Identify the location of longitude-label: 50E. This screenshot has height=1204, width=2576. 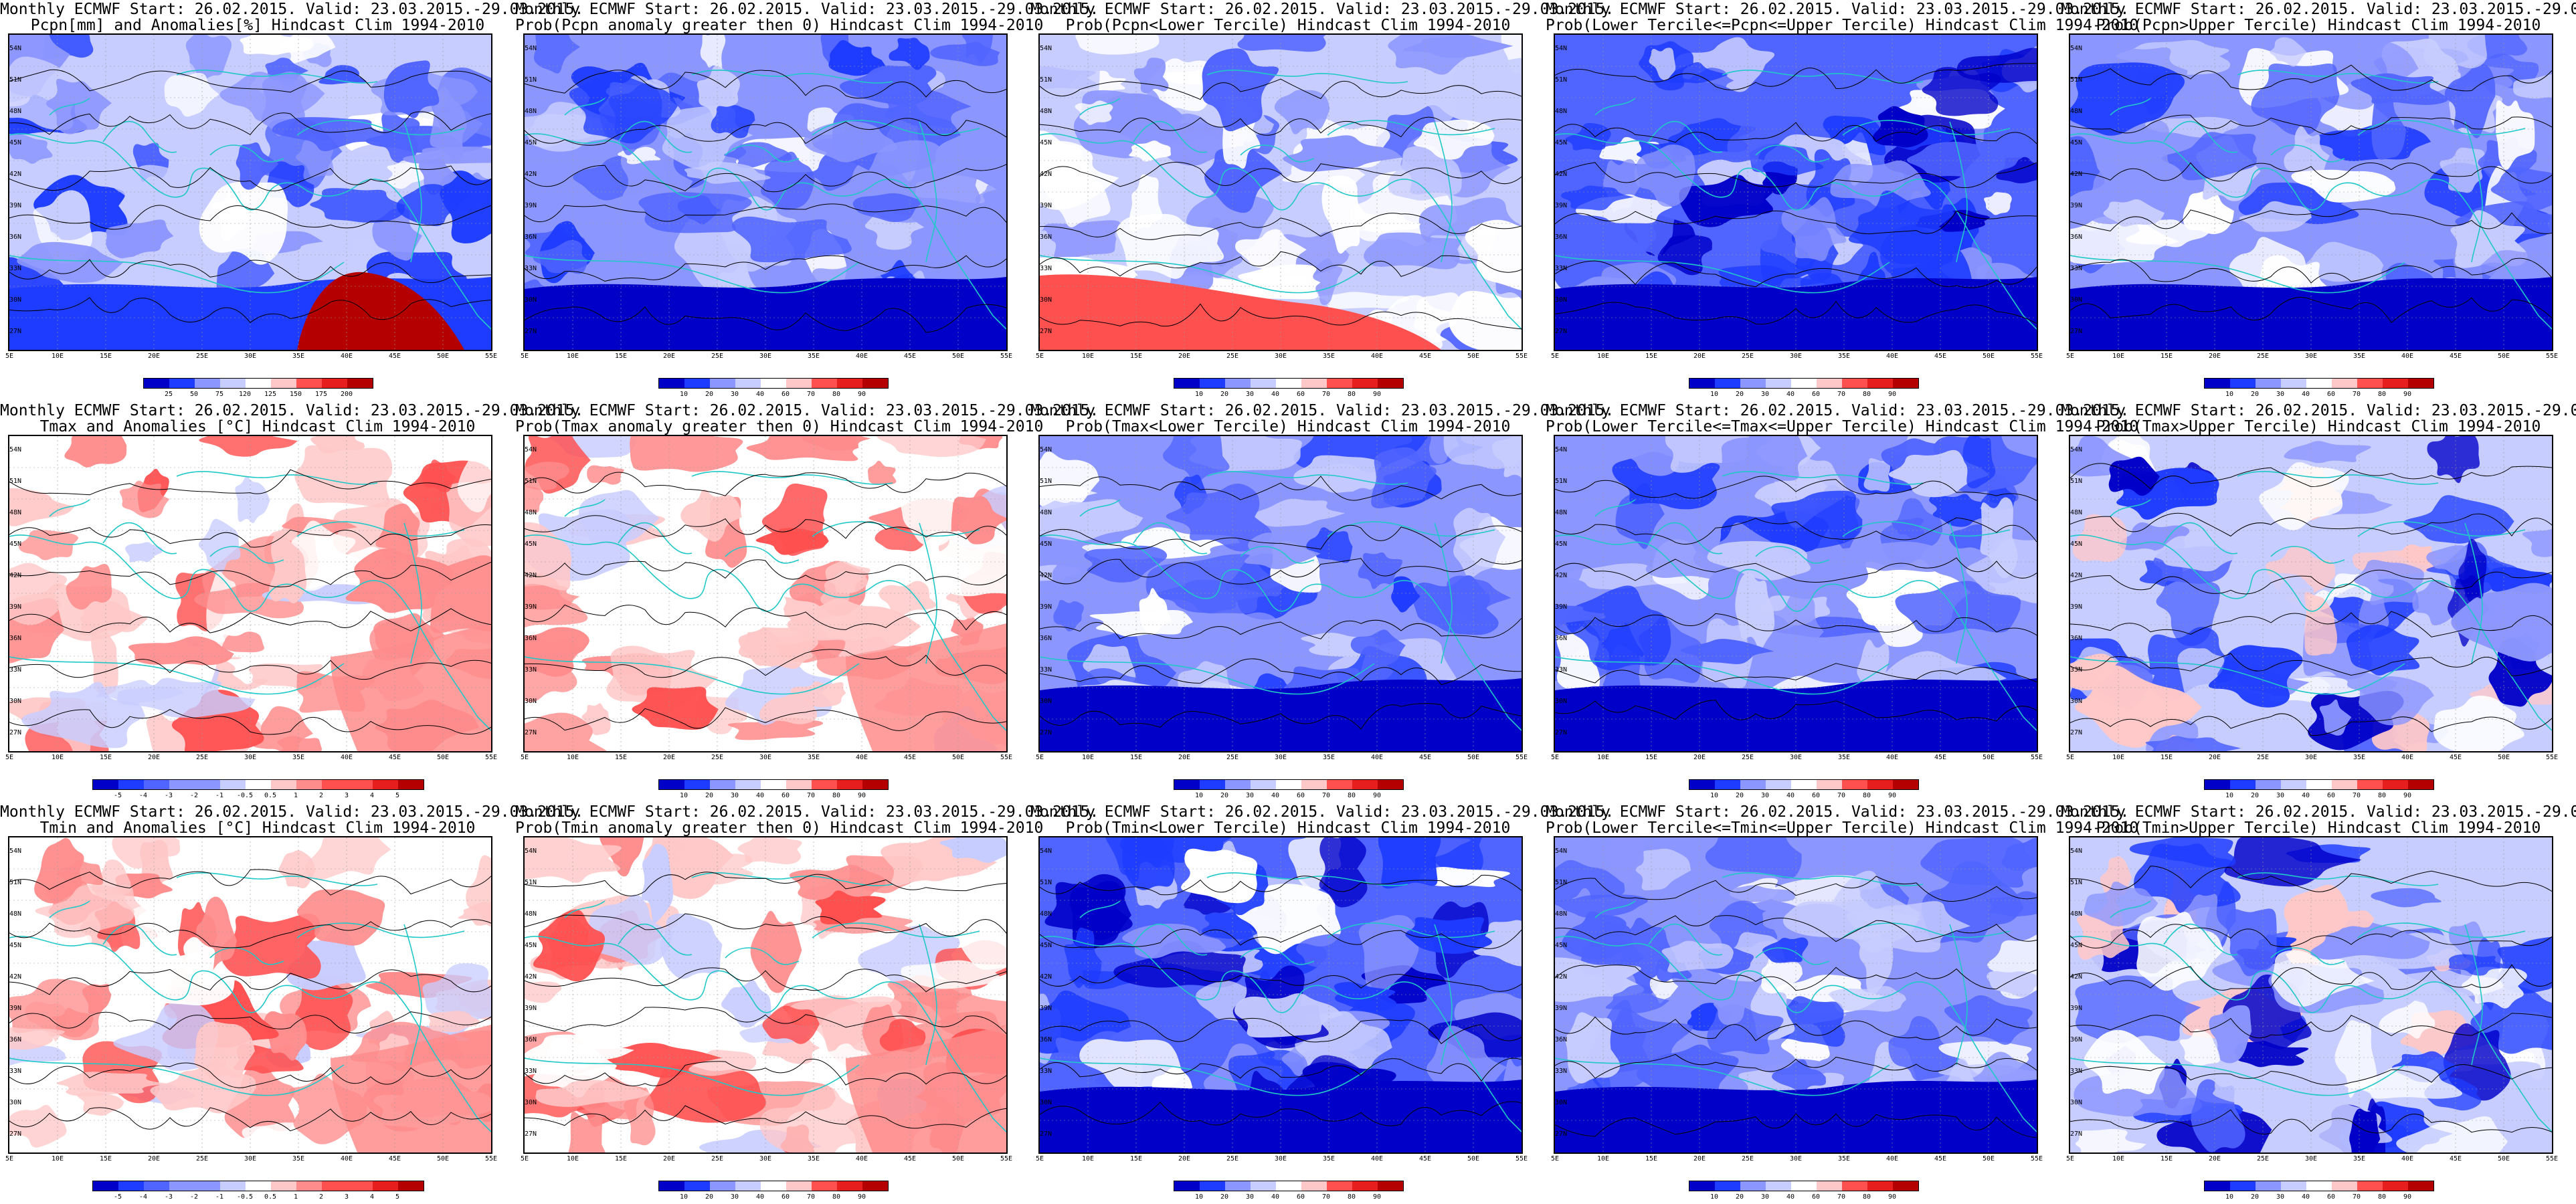
(2503, 1159).